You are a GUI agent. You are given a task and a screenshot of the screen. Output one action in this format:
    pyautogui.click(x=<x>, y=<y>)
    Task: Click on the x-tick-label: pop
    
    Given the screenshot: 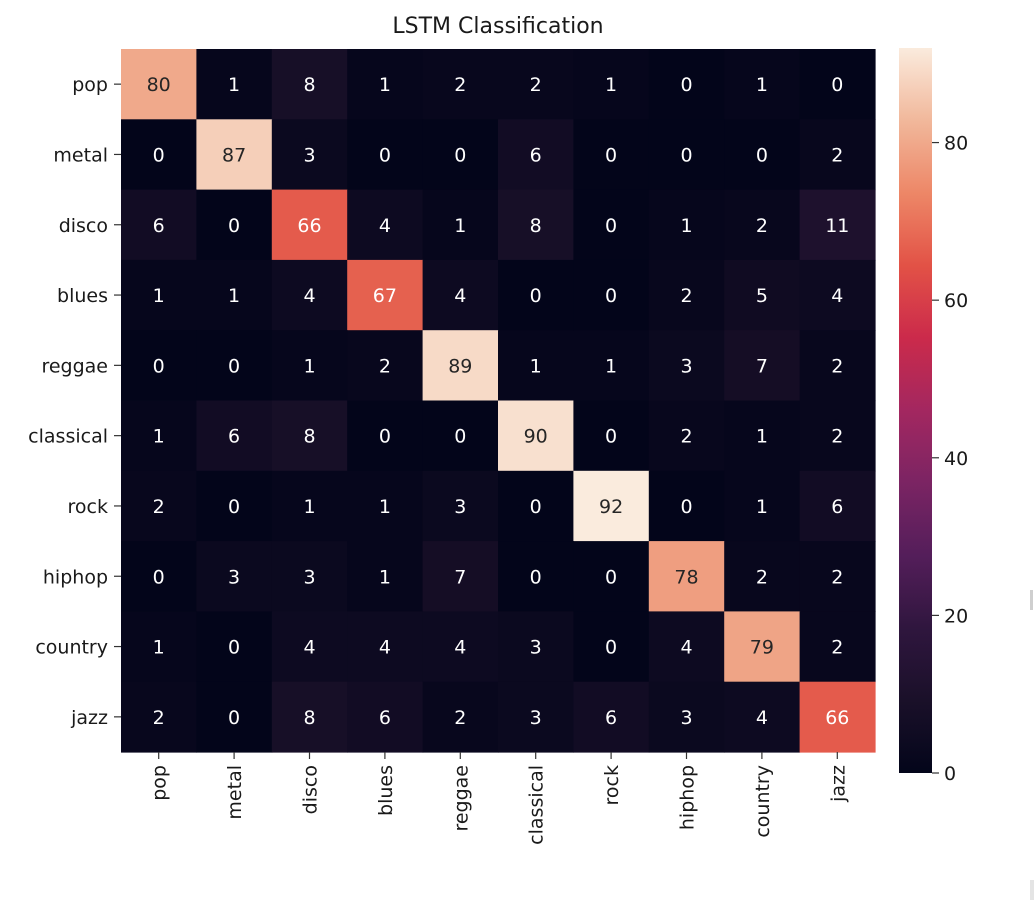 What is the action you would take?
    pyautogui.click(x=160, y=783)
    